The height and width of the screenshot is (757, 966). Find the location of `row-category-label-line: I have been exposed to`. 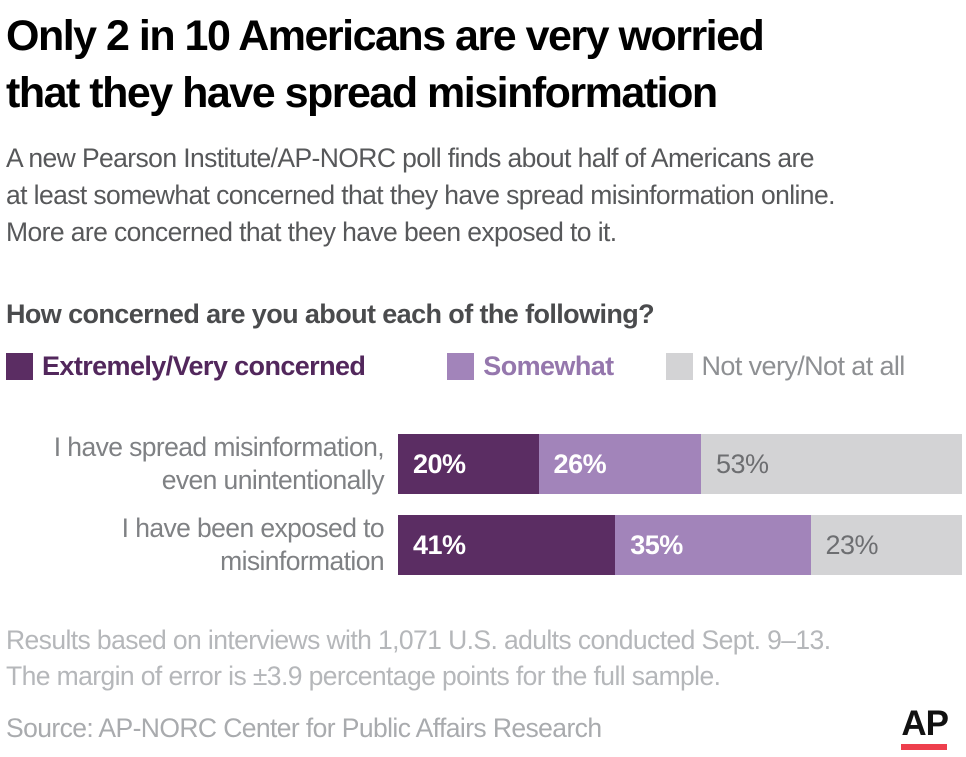

row-category-label-line: I have been exposed to is located at coordinates (253, 528).